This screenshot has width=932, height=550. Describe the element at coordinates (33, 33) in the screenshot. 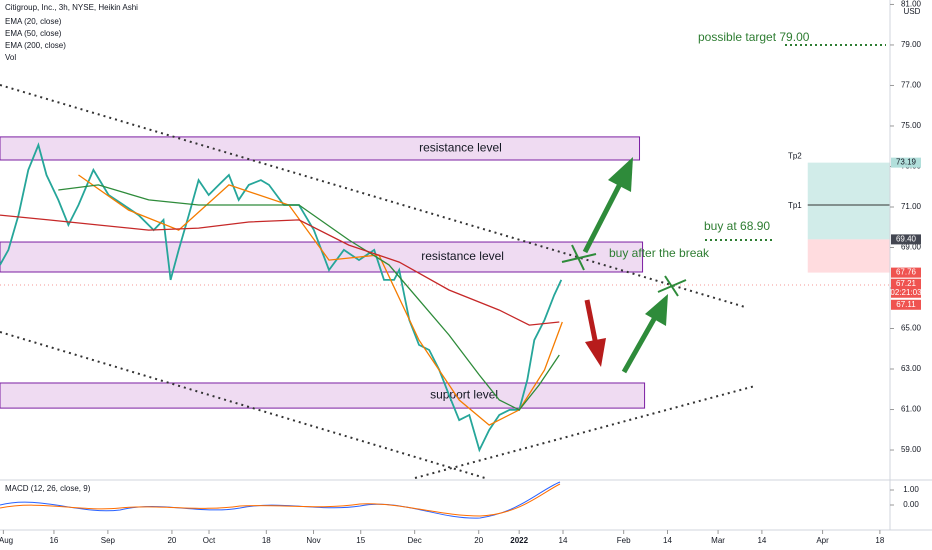

I see `legend-entry: EMA (50, close)` at that location.